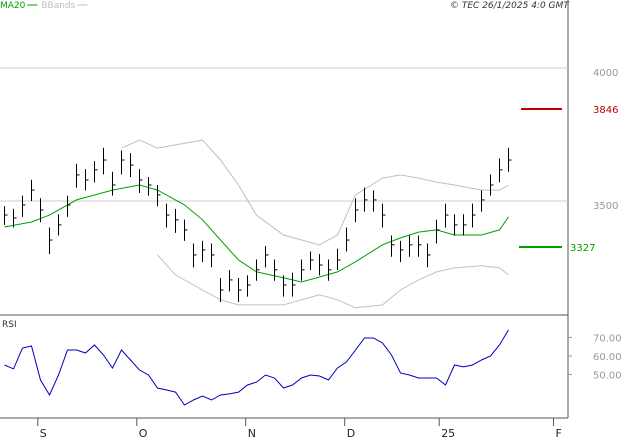 The height and width of the screenshot is (440, 627). I want to click on y-tick-label: 70.00, so click(607, 338).